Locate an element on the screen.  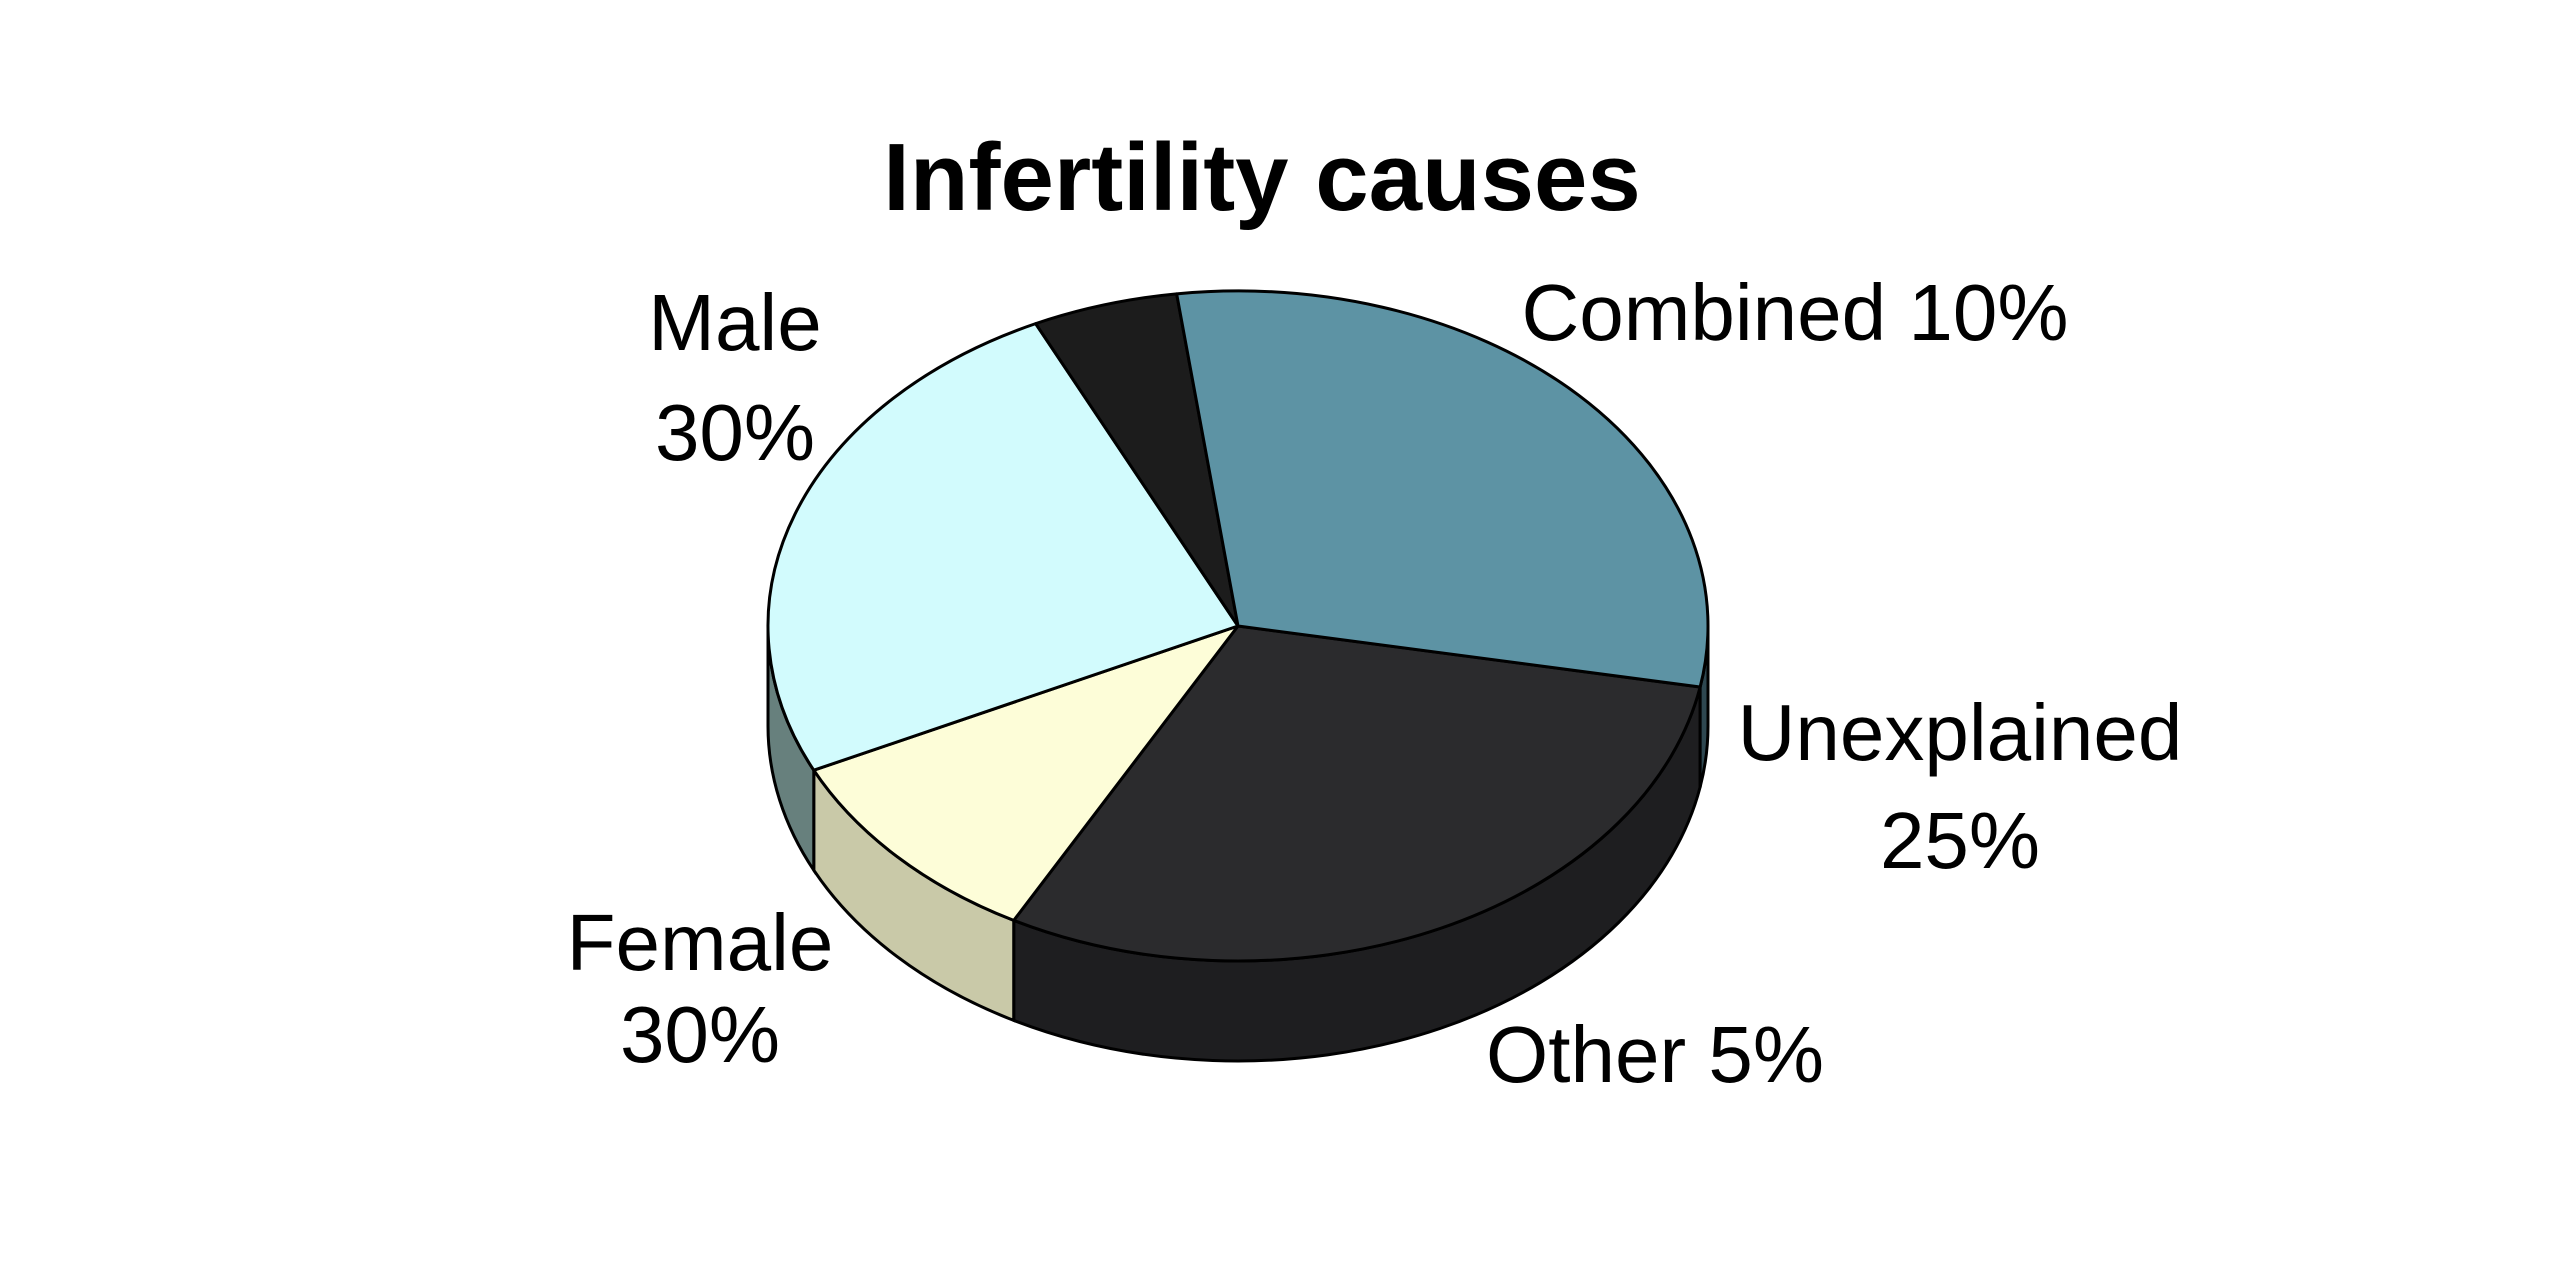
slice-label-male: Male is located at coordinates (734, 322).